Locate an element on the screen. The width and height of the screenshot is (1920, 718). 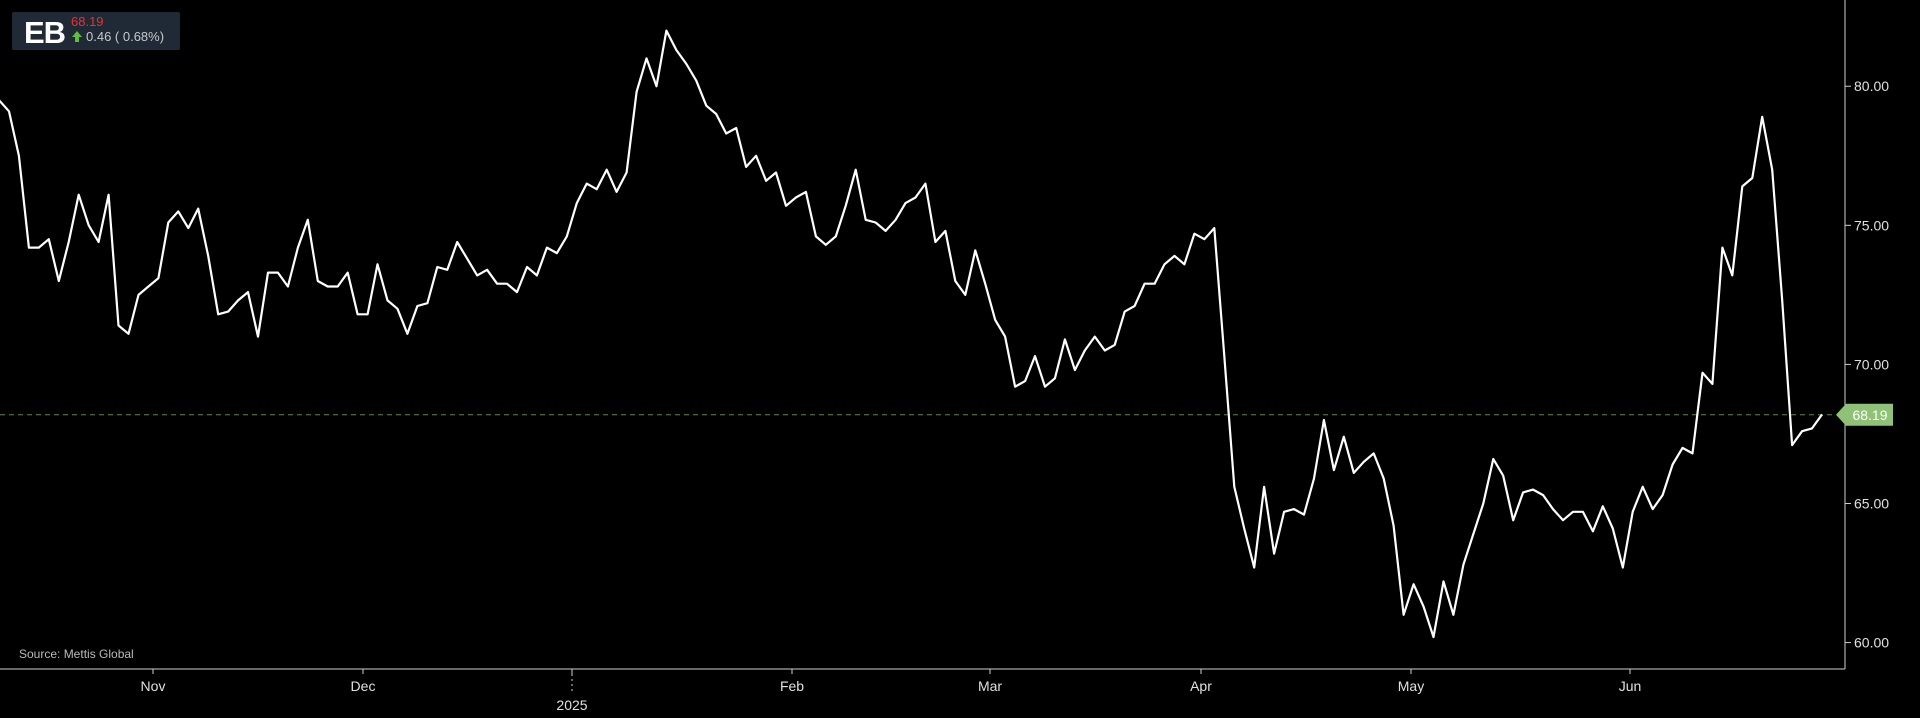
x-axis-ticks: Nov Dec 2025 Feb Mar Apr May Jun is located at coordinates (891, 691).